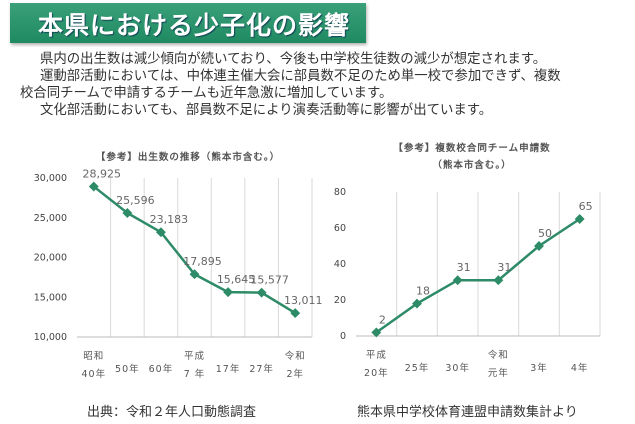  Describe the element at coordinates (169, 219) in the screenshot. I see `data-label: 23,183` at that location.